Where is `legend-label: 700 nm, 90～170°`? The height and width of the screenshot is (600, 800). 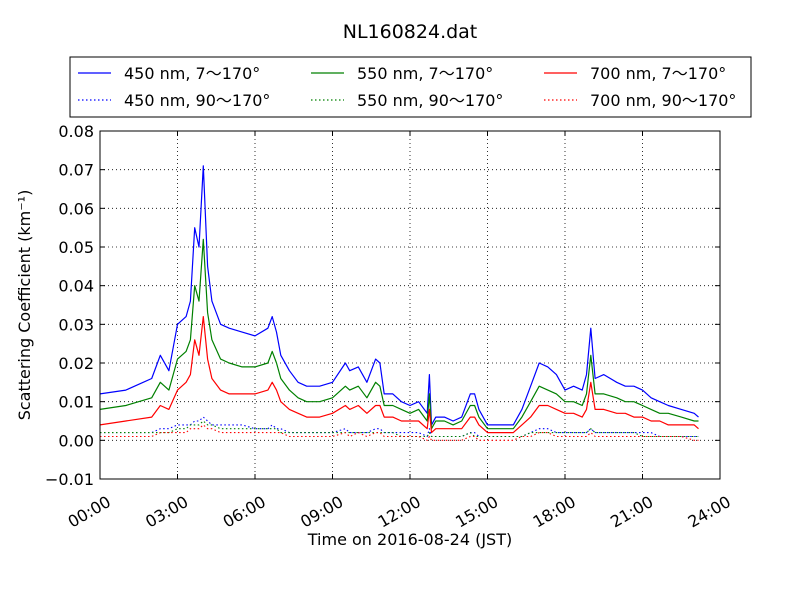
legend-label: 700 nm, 90～170° is located at coordinates (663, 100).